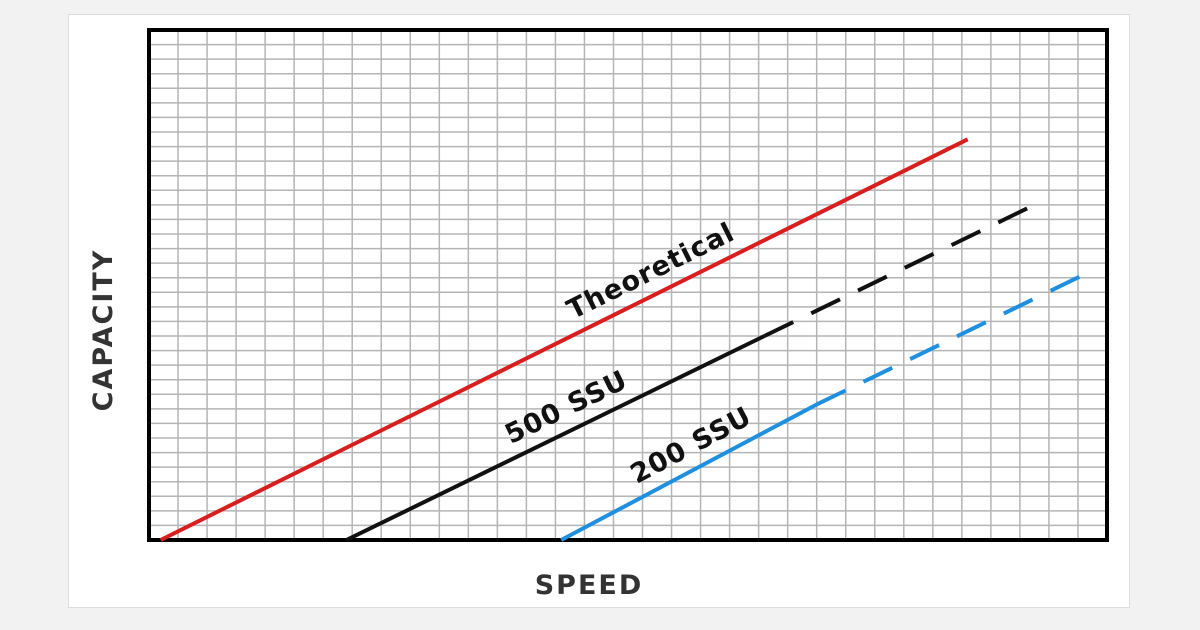  I want to click on series-line-500-ssu-solid, so click(555, 438).